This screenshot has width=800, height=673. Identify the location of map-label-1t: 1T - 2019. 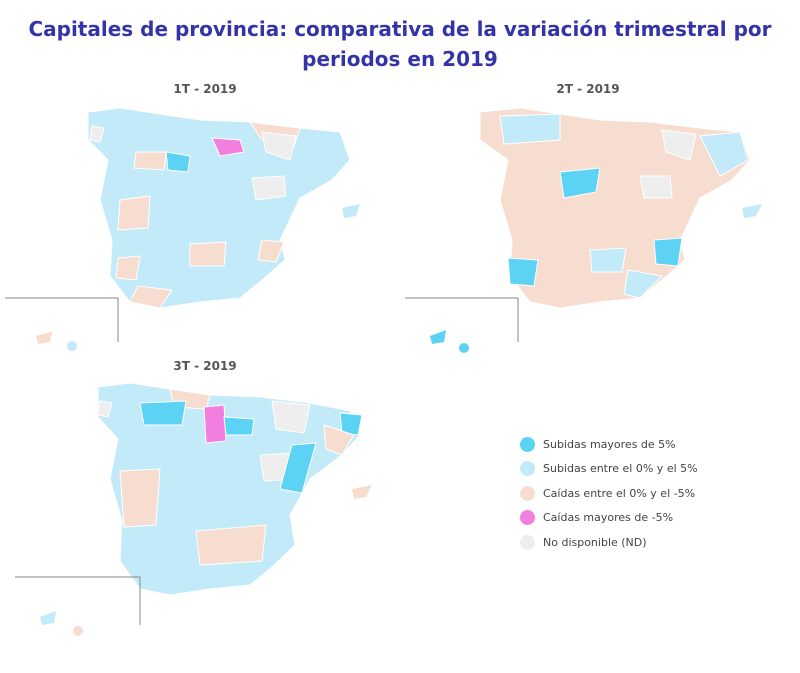
(205, 89).